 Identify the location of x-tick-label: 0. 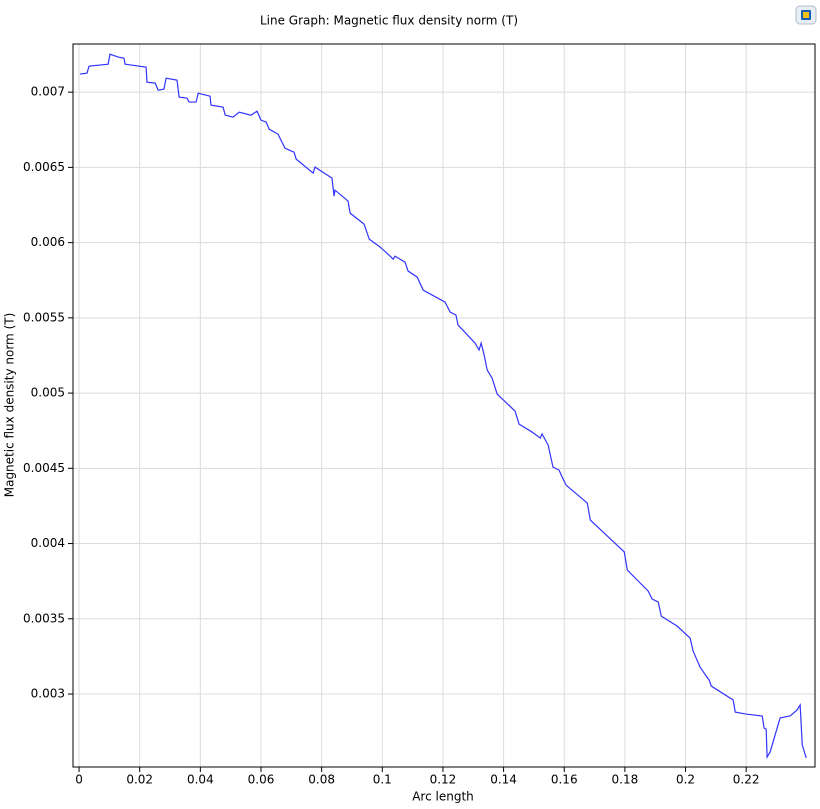
(79, 780).